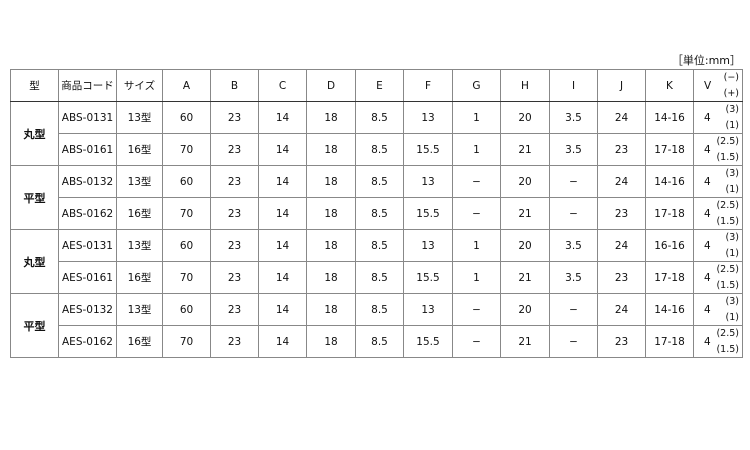  Describe the element at coordinates (87, 309) in the screenshot. I see `table-cell: AES-0132` at that location.